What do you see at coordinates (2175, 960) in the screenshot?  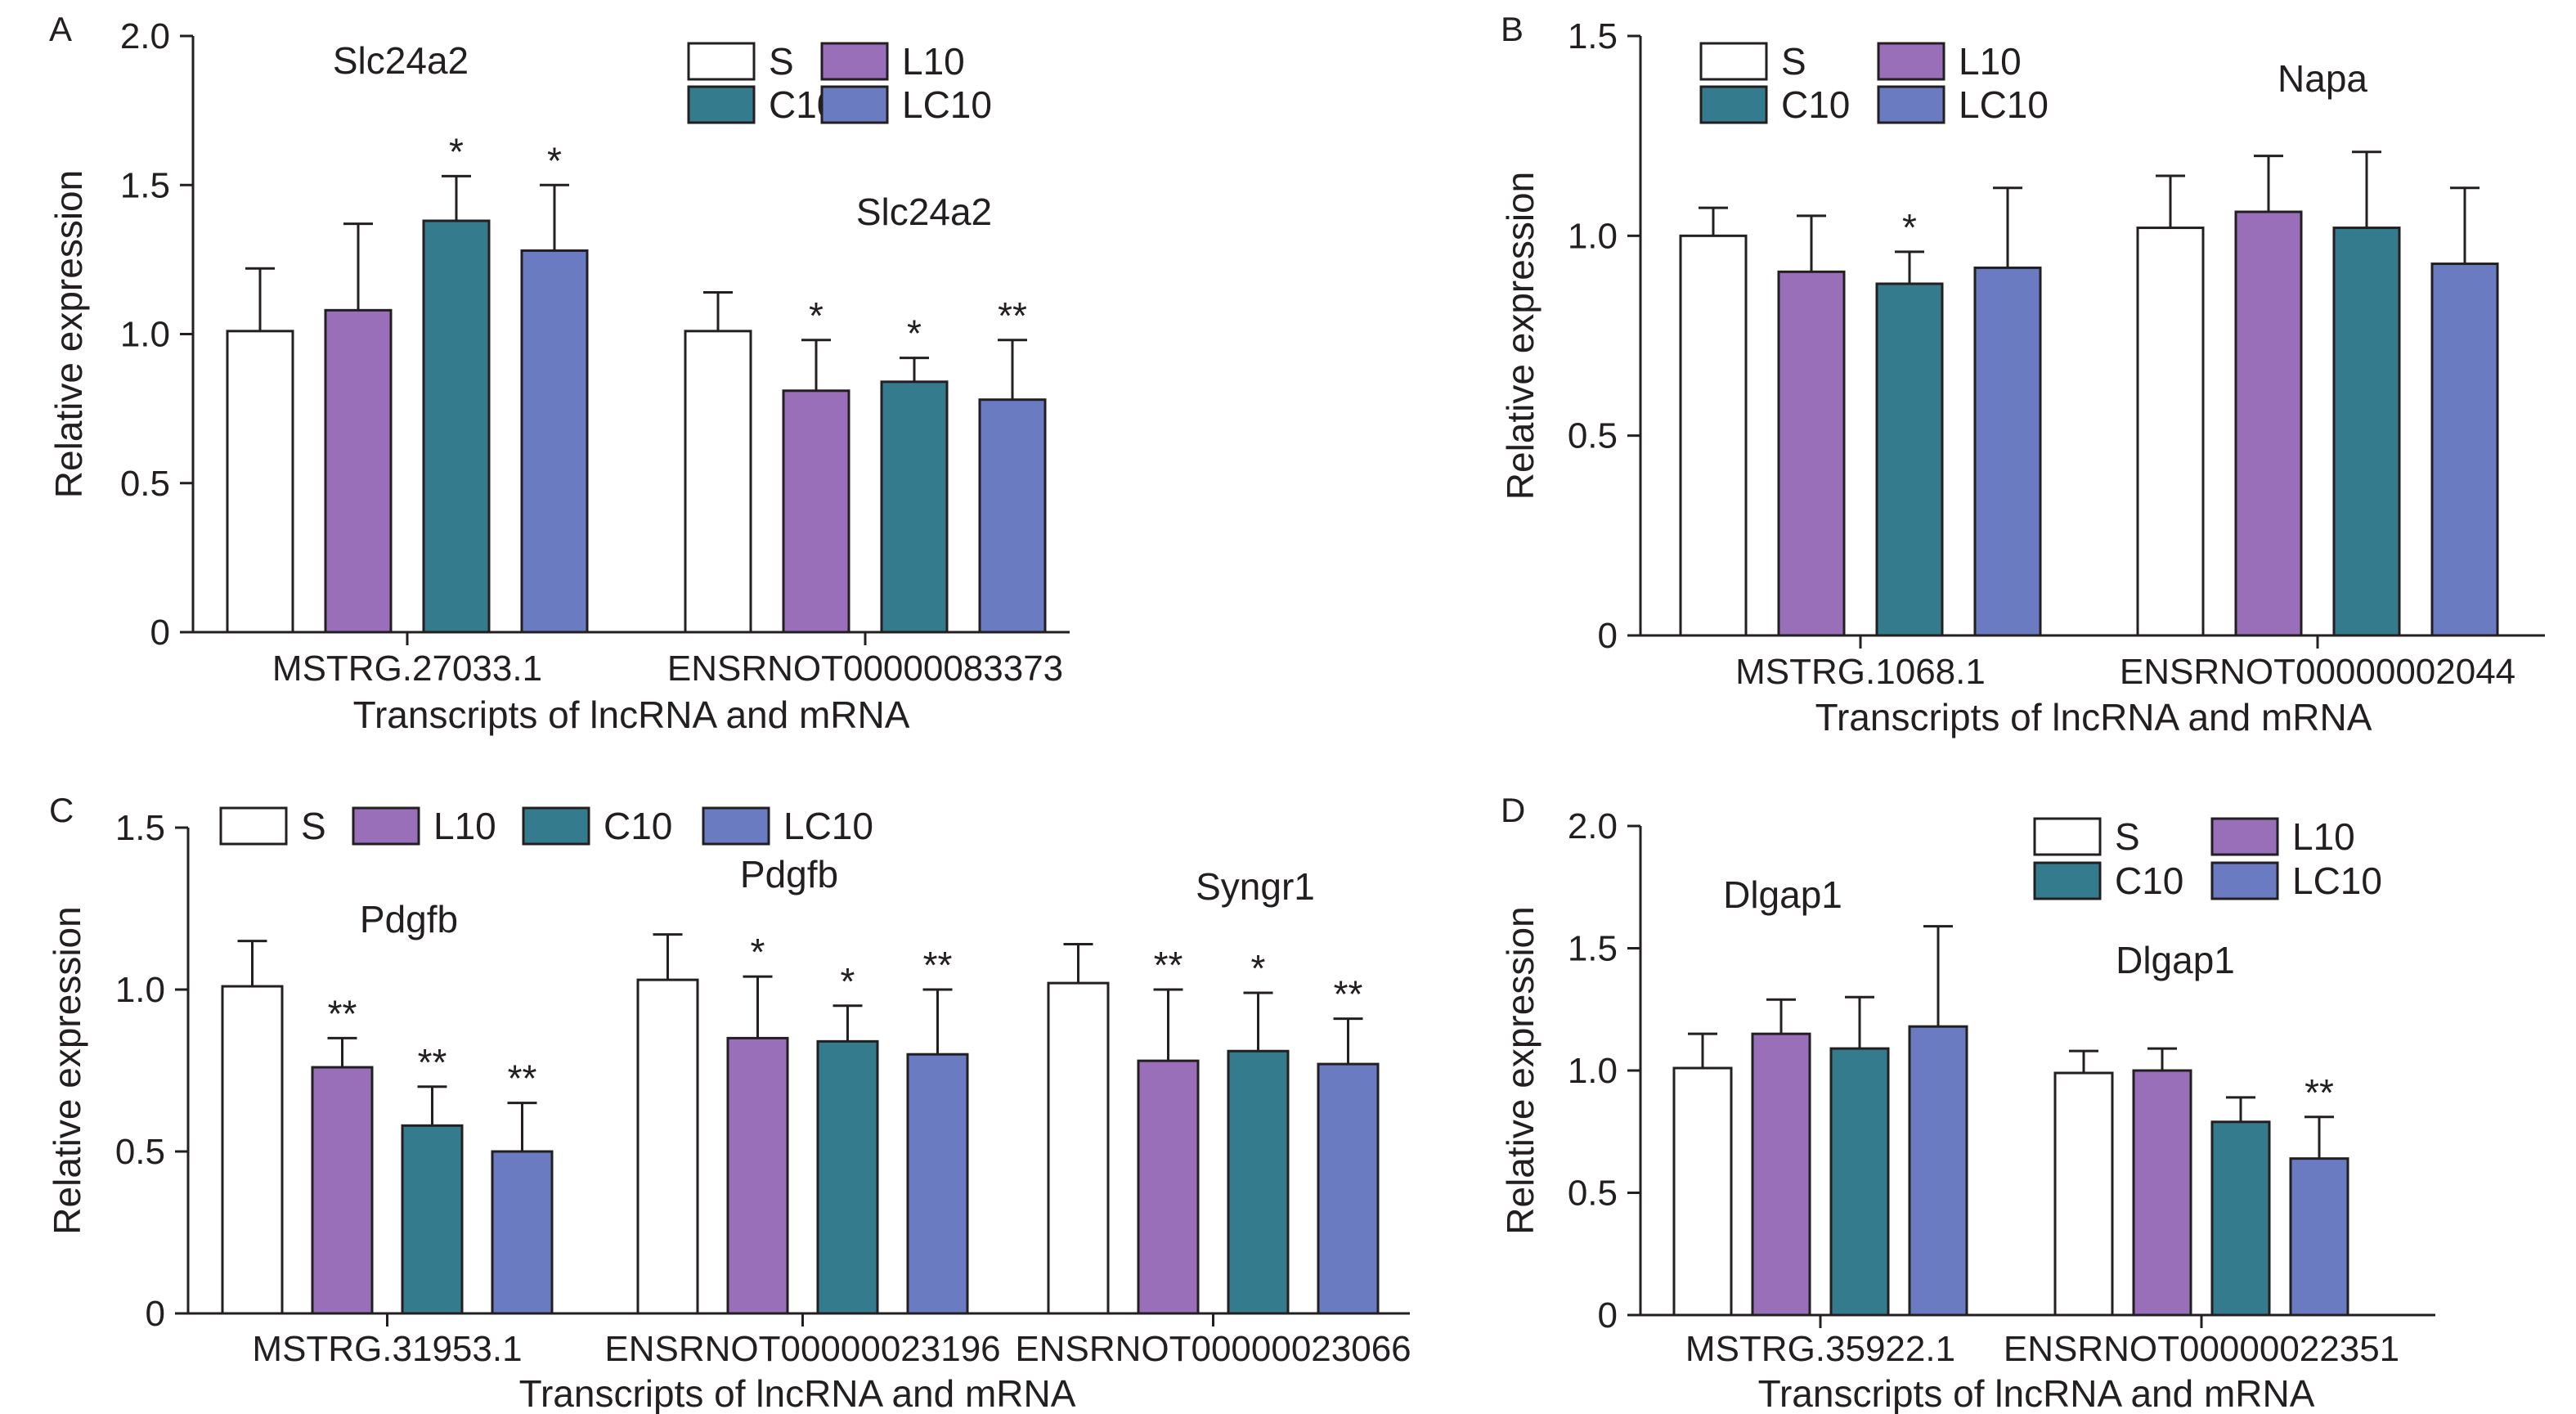 I see `gene-label: Dlgap1` at bounding box center [2175, 960].